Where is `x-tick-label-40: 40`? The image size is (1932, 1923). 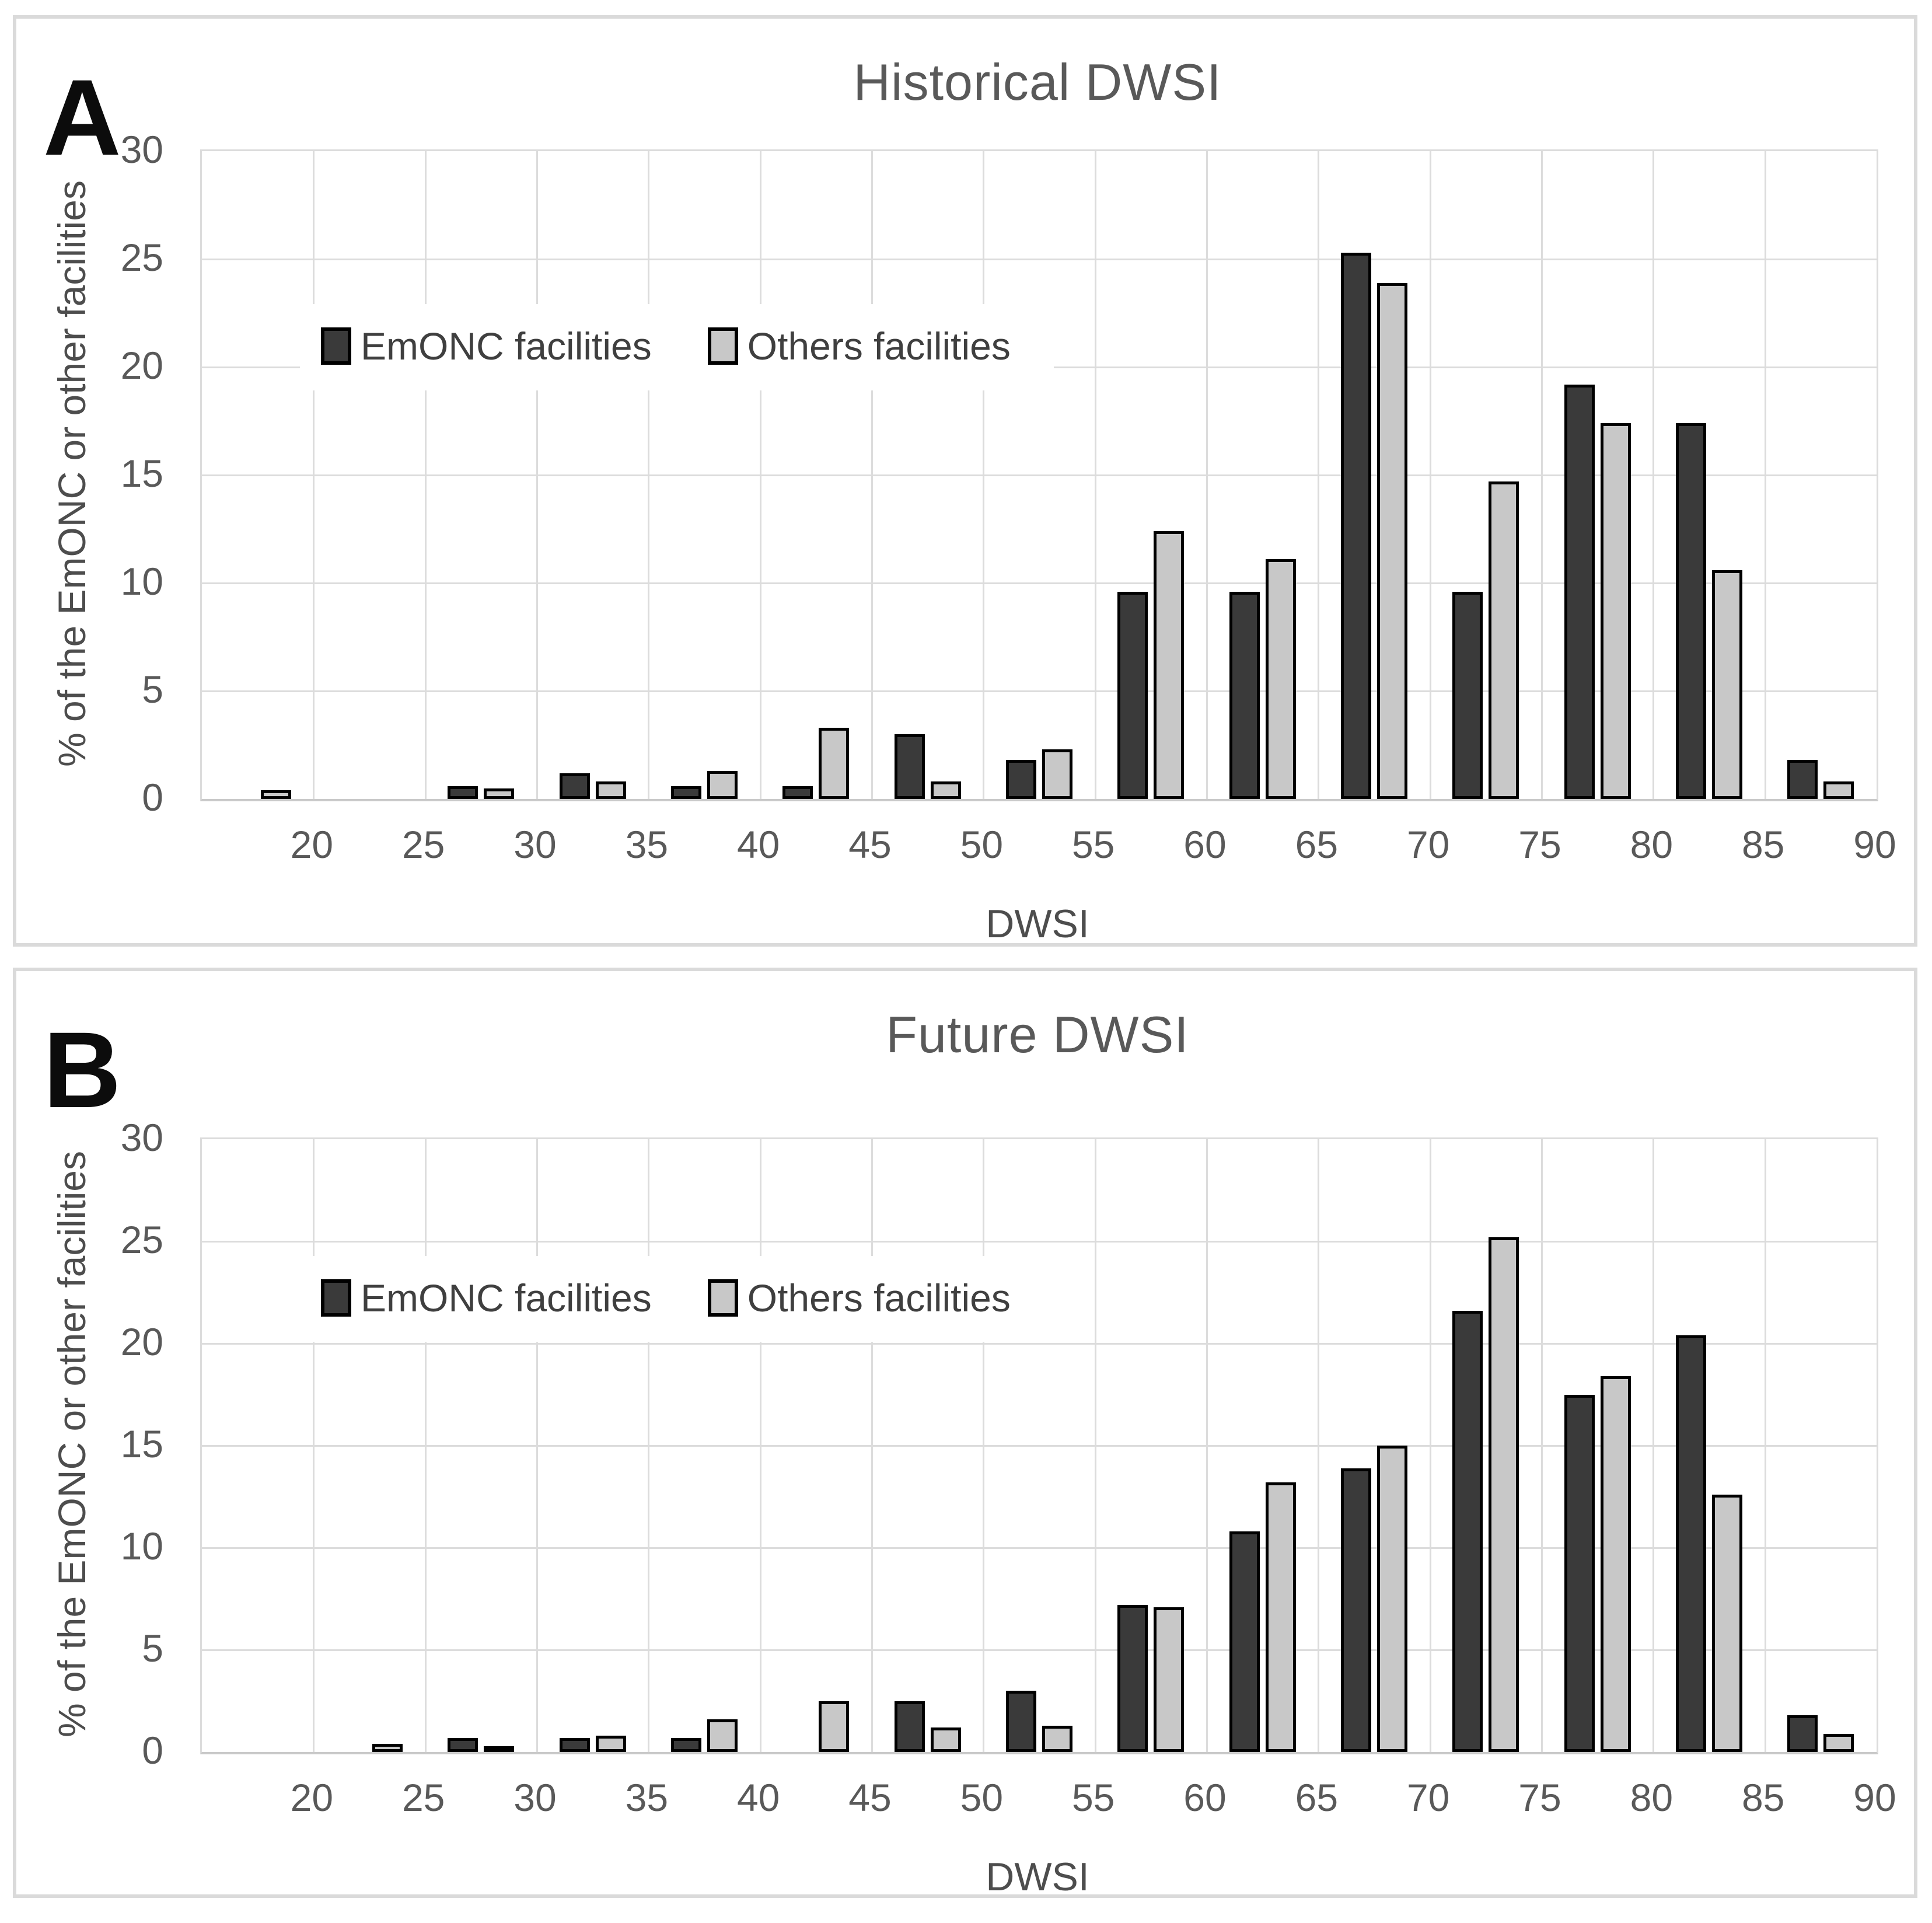 x-tick-label-40: 40 is located at coordinates (758, 1798).